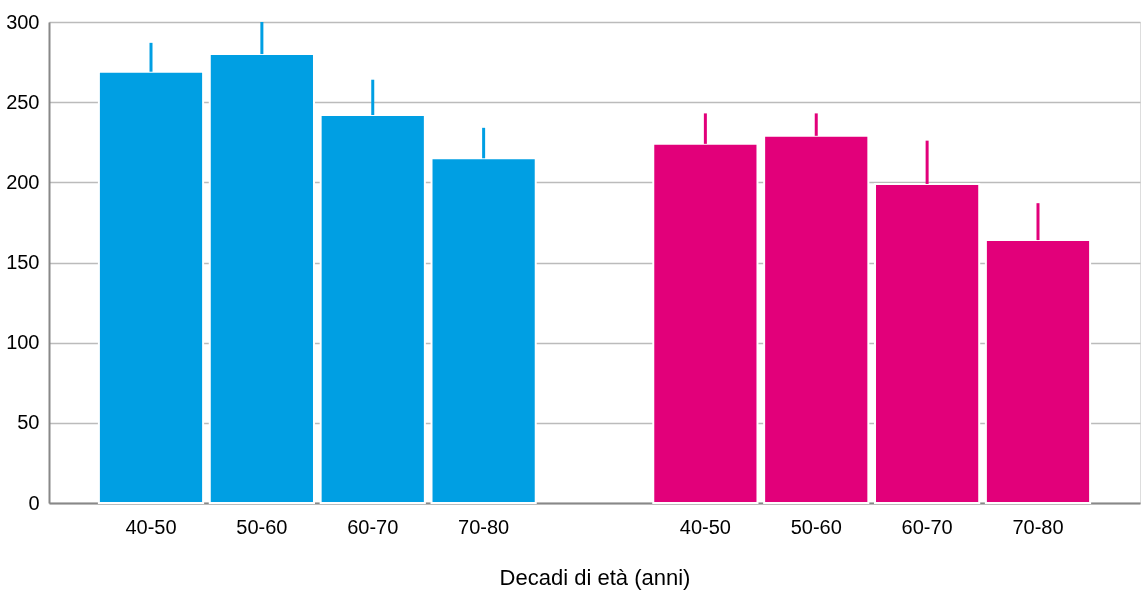 Image resolution: width=1145 pixels, height=593 pixels. I want to click on y-tick-label: 150, so click(23, 262).